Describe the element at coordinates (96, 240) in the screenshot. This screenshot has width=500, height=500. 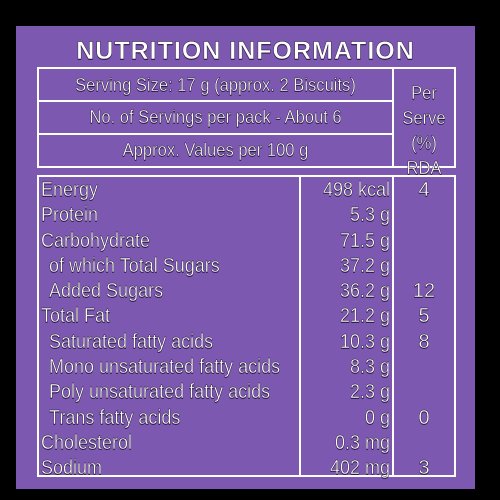
I see `nutrient-name: Carbohydrate` at that location.